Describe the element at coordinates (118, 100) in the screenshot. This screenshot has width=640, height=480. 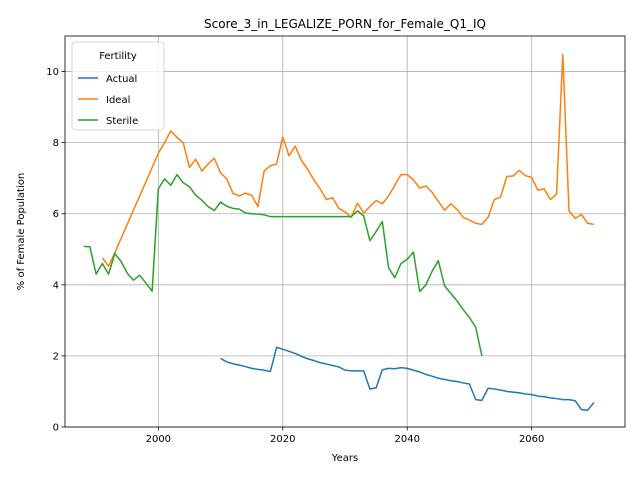
I see `legend-label-ideal: Ideal` at that location.